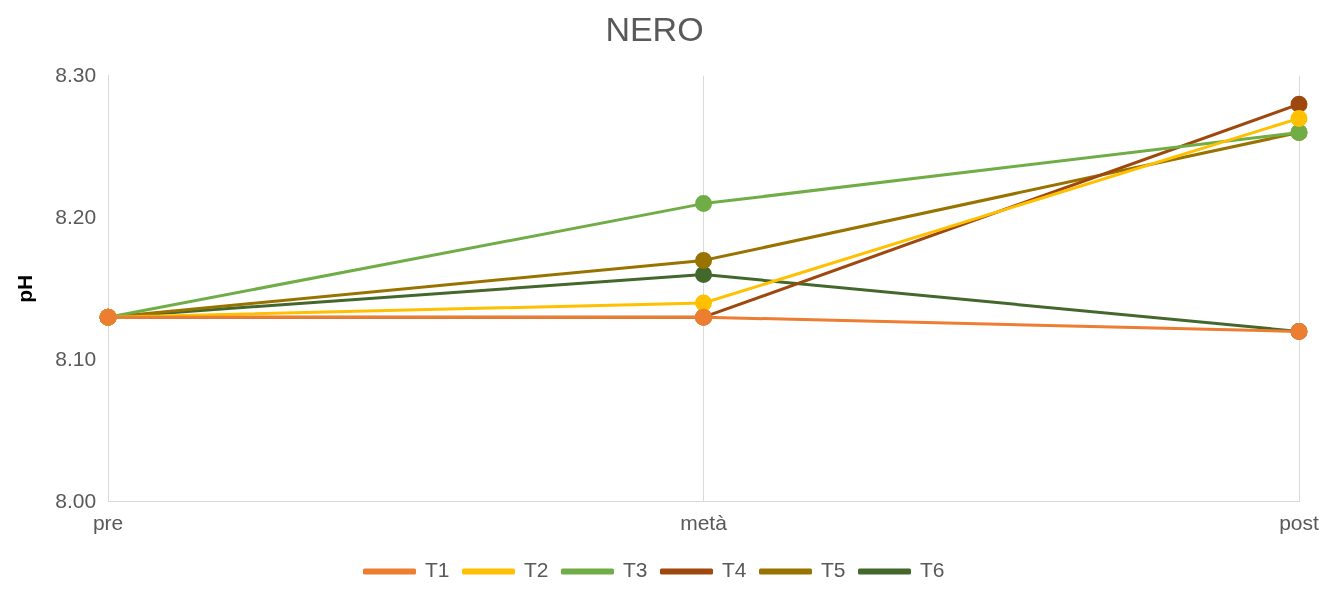  I want to click on y-tick-label: 8.20, so click(76, 216).